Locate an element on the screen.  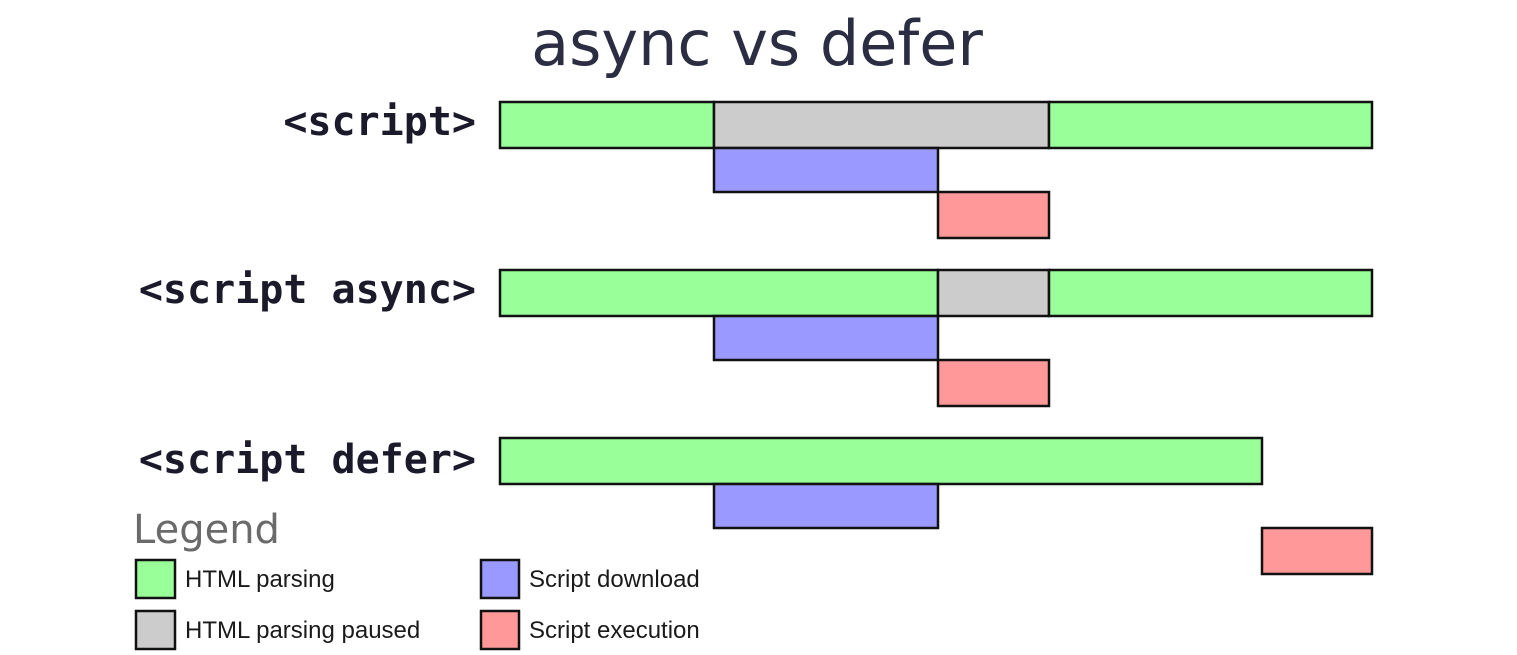
legend-label: Script download is located at coordinates (614, 579).